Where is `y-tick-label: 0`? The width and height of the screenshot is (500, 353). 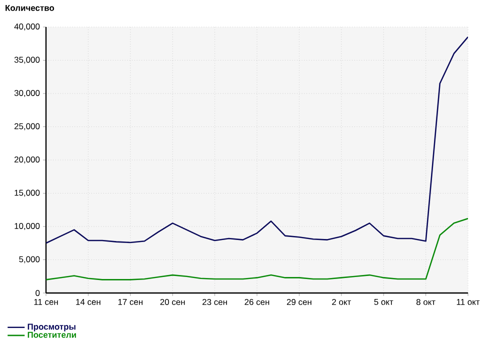
y-tick-label: 0 is located at coordinates (38, 293).